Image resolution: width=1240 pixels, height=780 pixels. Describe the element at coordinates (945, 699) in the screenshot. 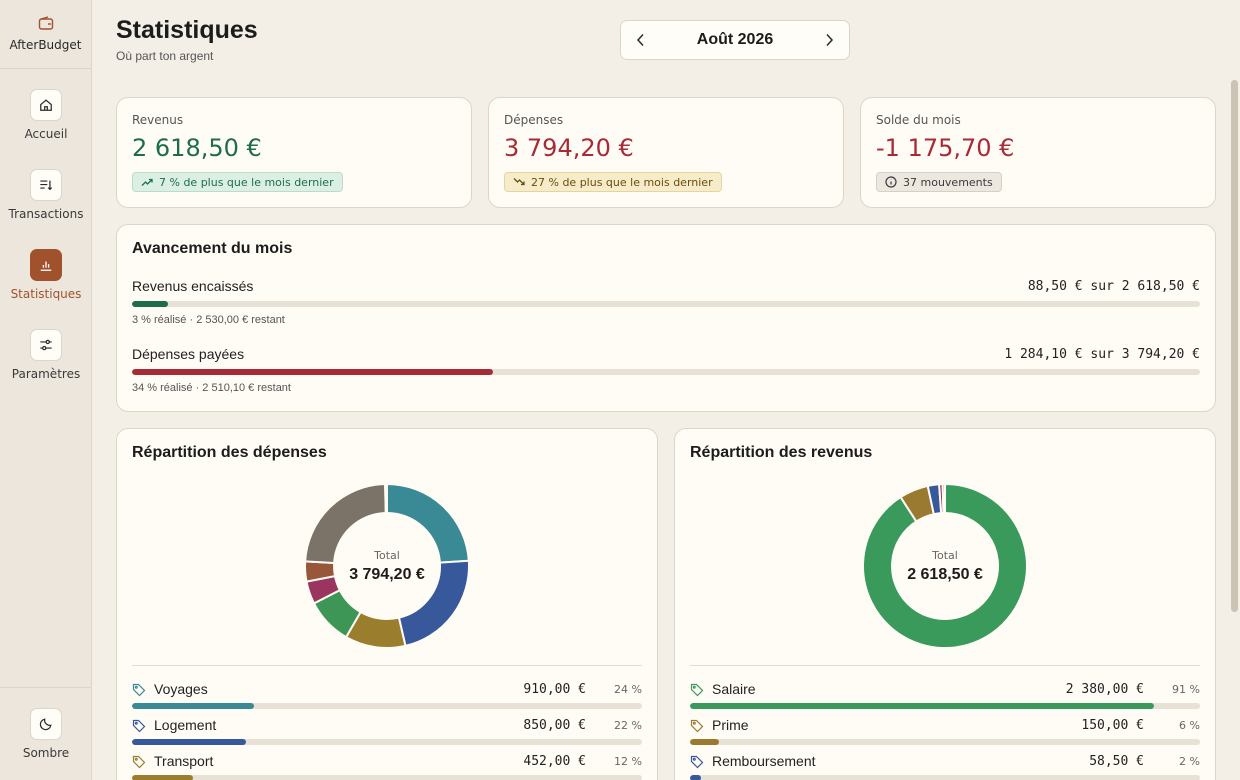

I see `revenus-category-row: Salaire 2 380,00 € 91 %` at that location.